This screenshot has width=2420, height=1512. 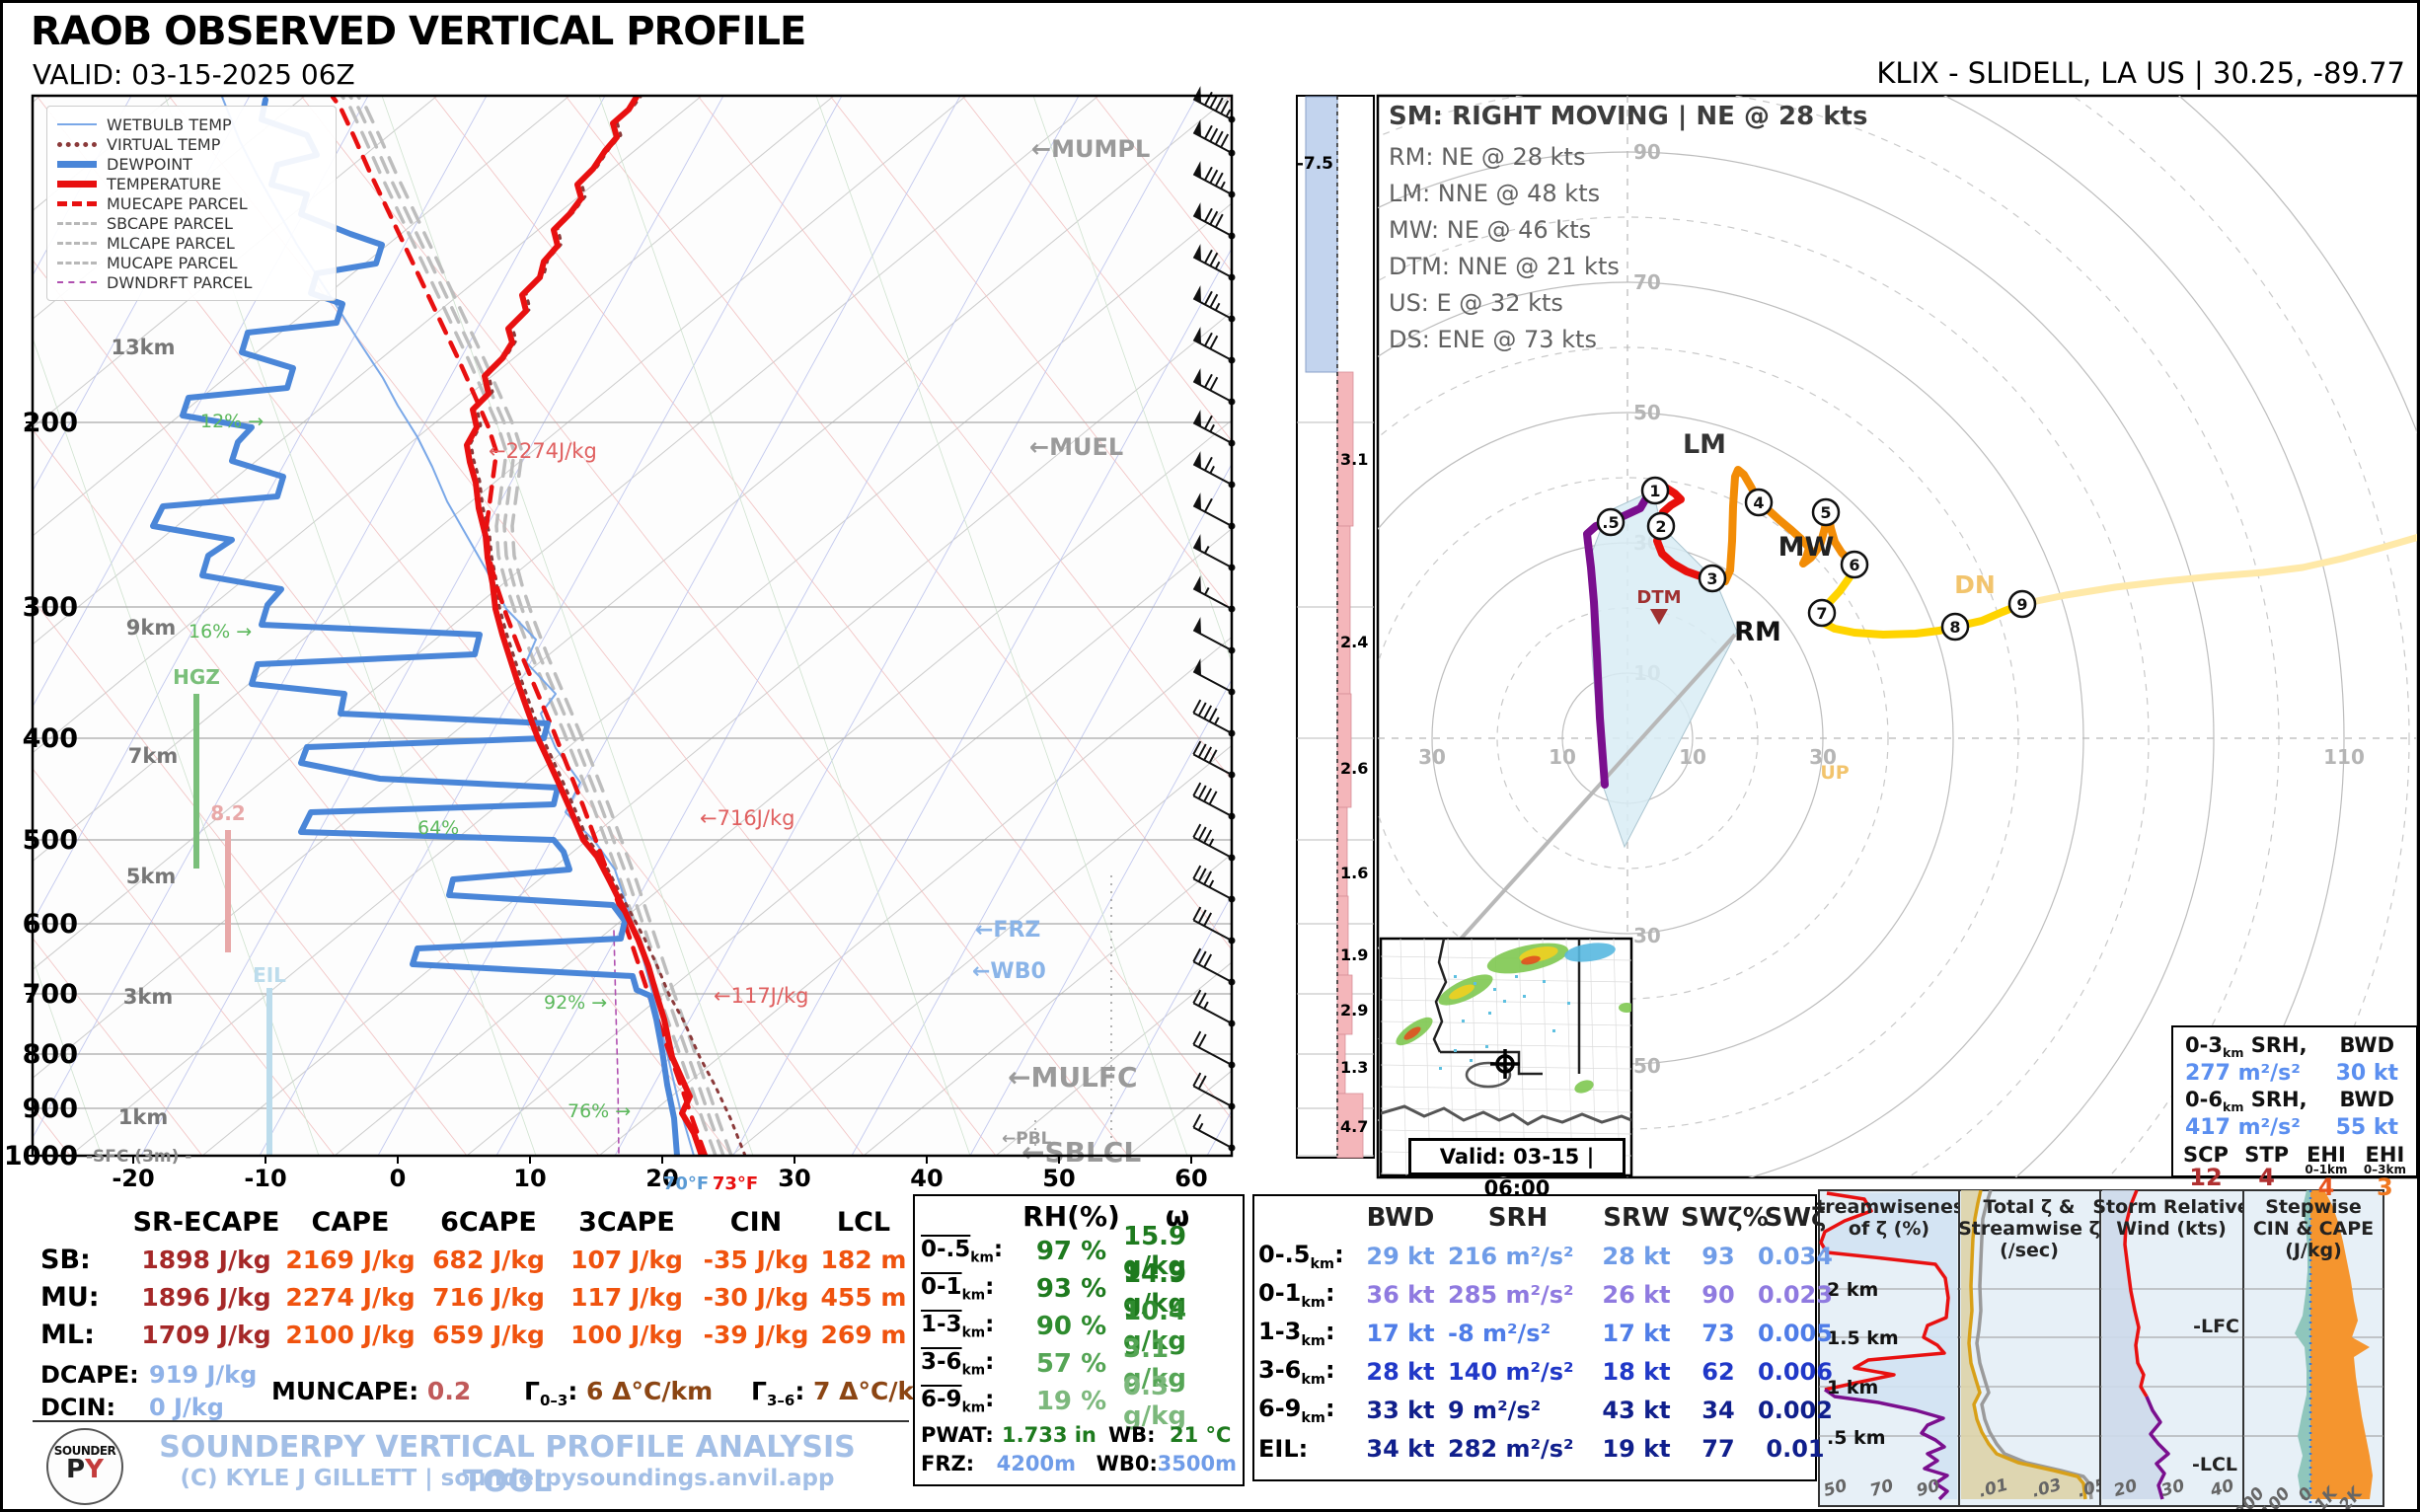 I want to click on pressure-label-600: 600, so click(x=50, y=925).